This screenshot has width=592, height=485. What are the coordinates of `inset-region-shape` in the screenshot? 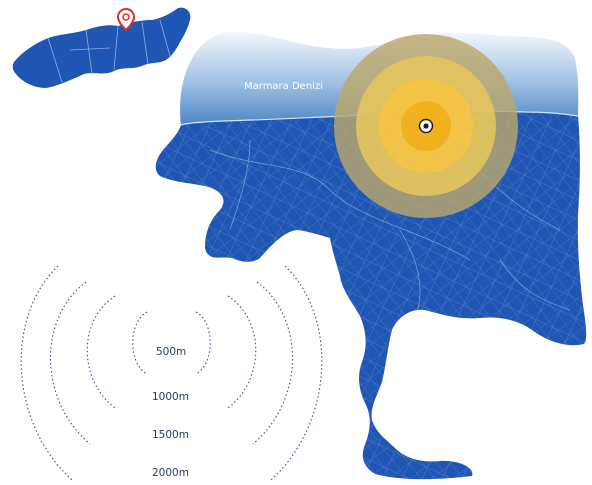 It's located at (101, 47).